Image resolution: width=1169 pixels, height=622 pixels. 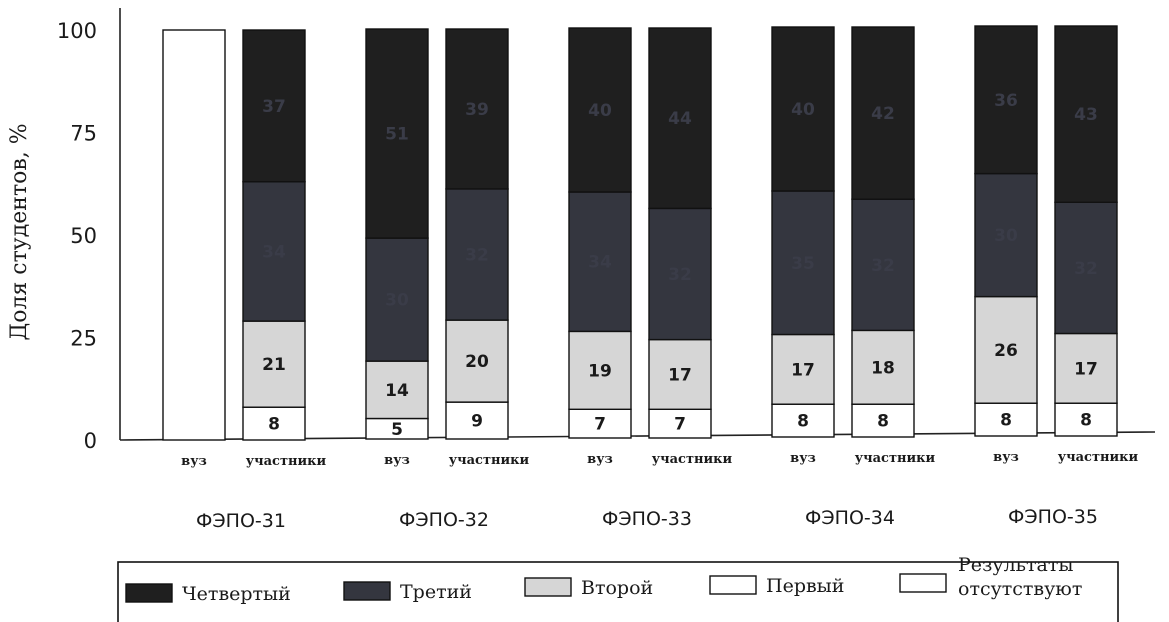 What do you see at coordinates (805, 586) in the screenshot?
I see `legend-label: Первый` at bounding box center [805, 586].